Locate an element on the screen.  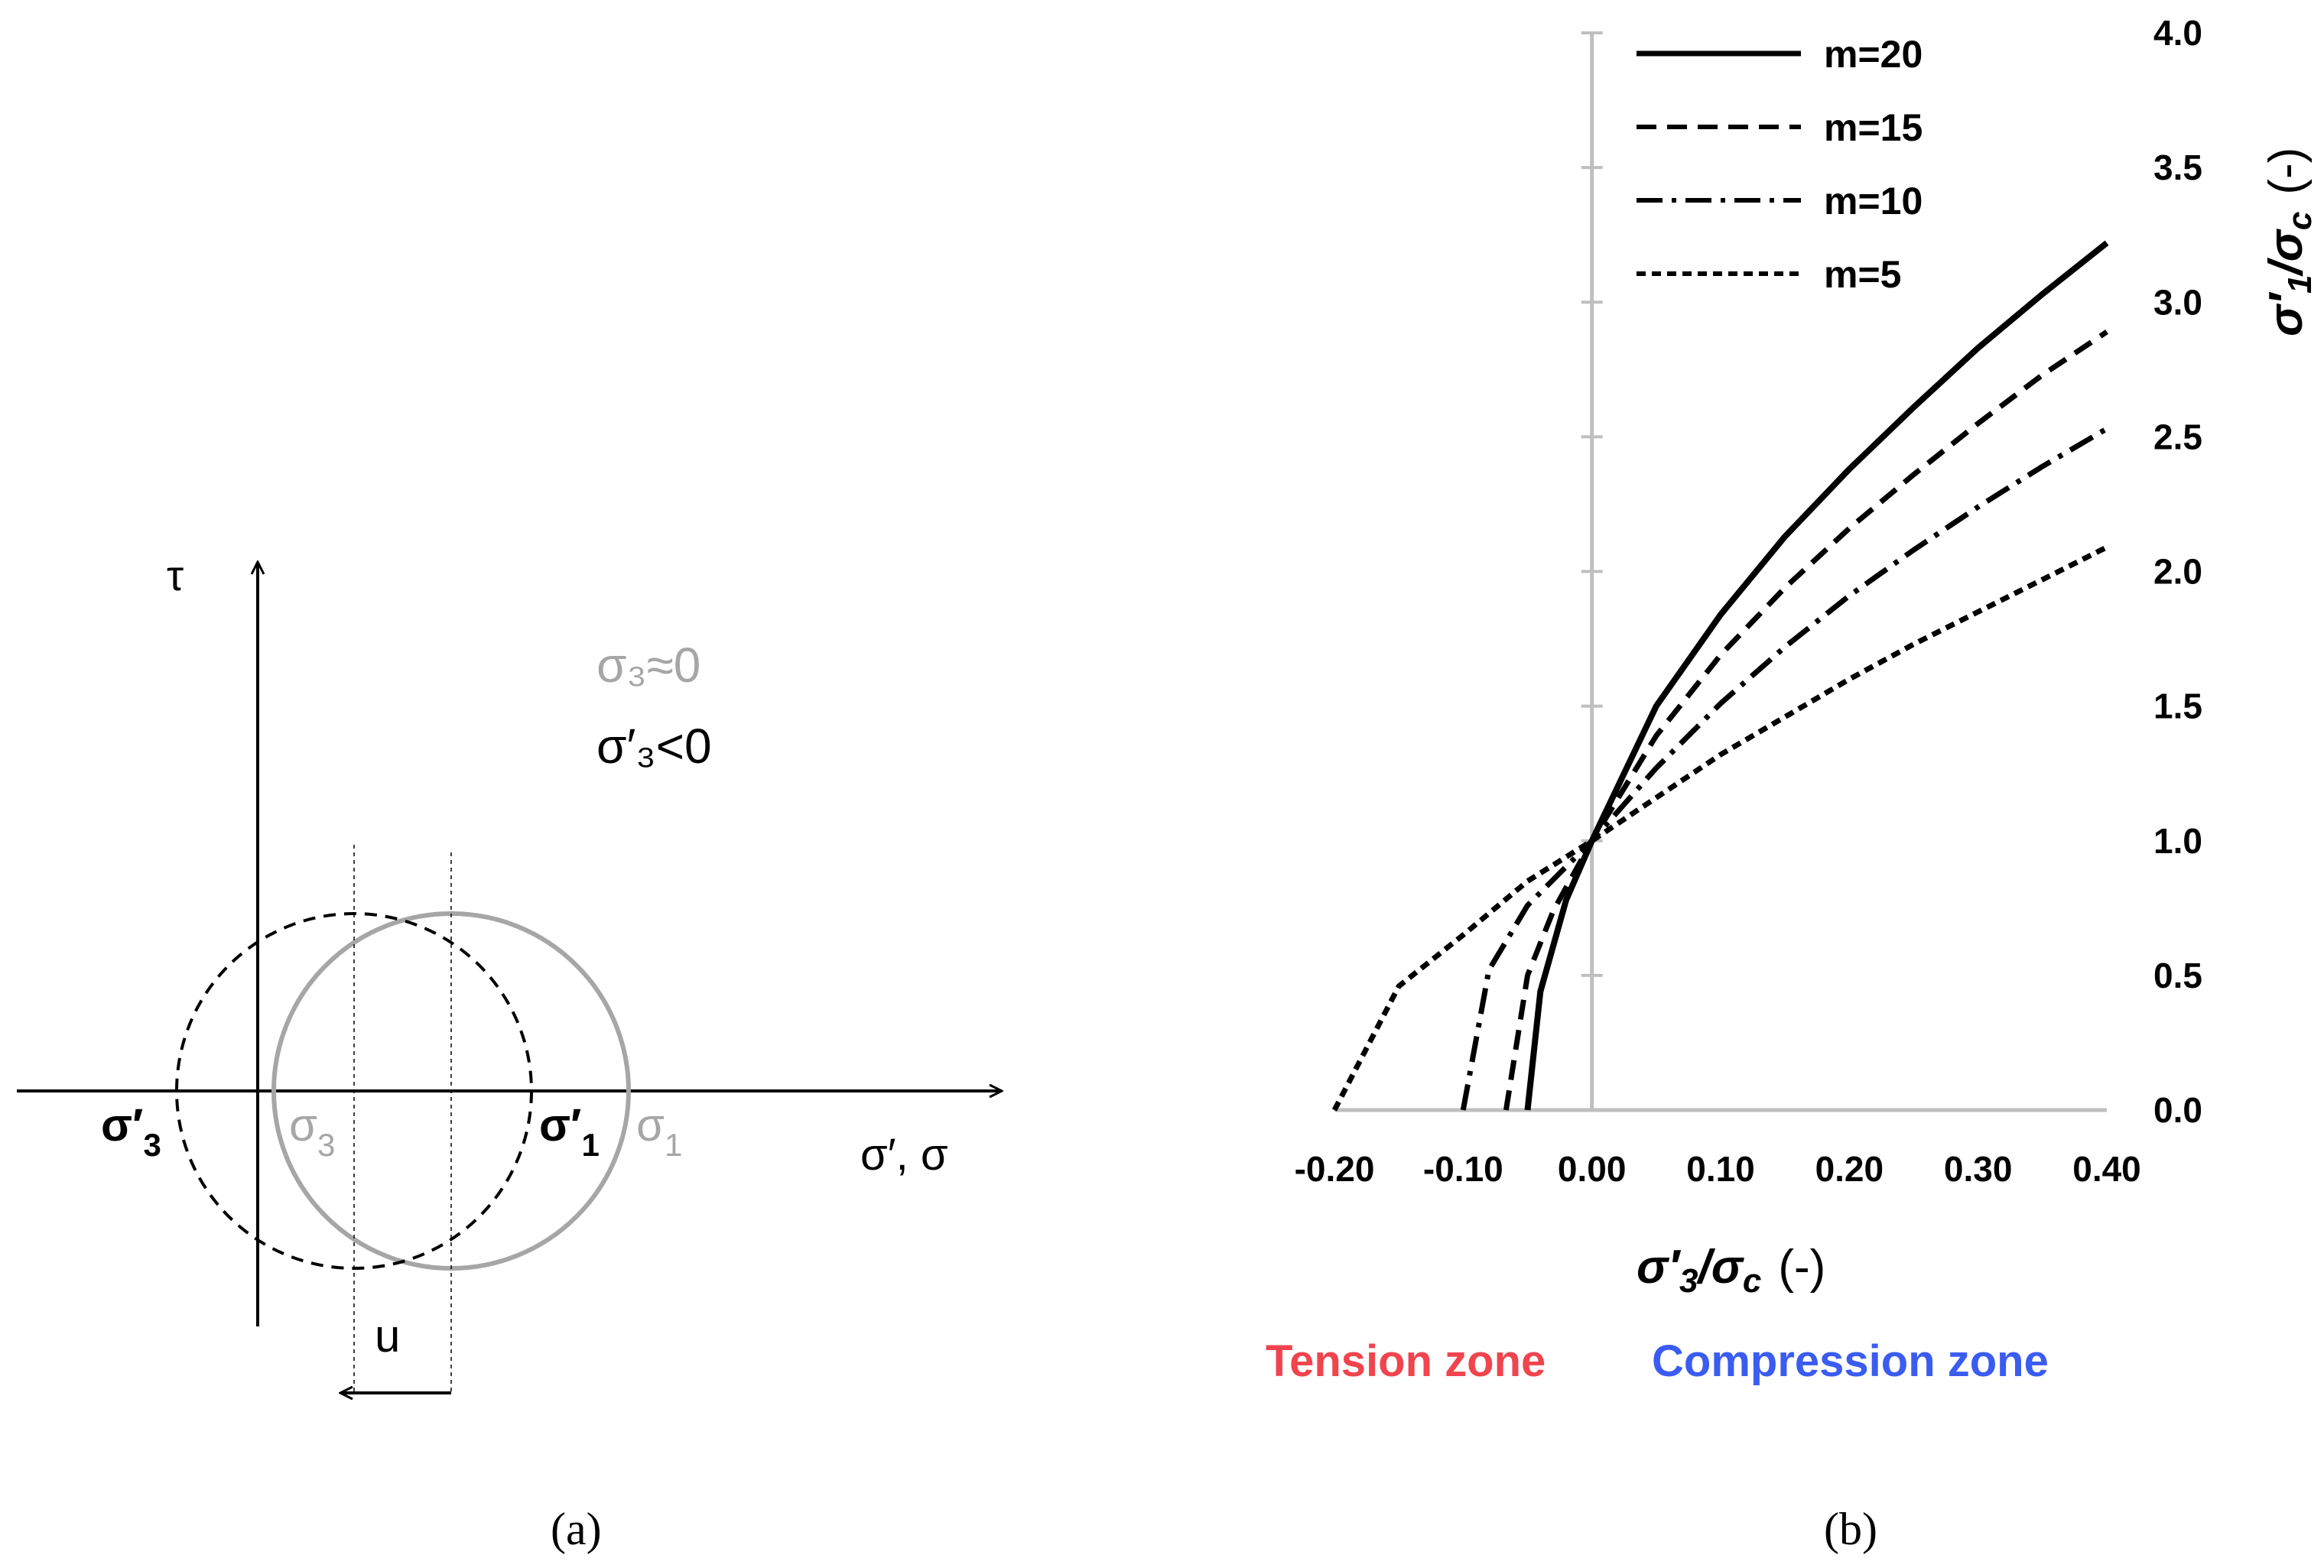
legend: m=20 m=15 m=10 m=5 is located at coordinates (1780, 164).